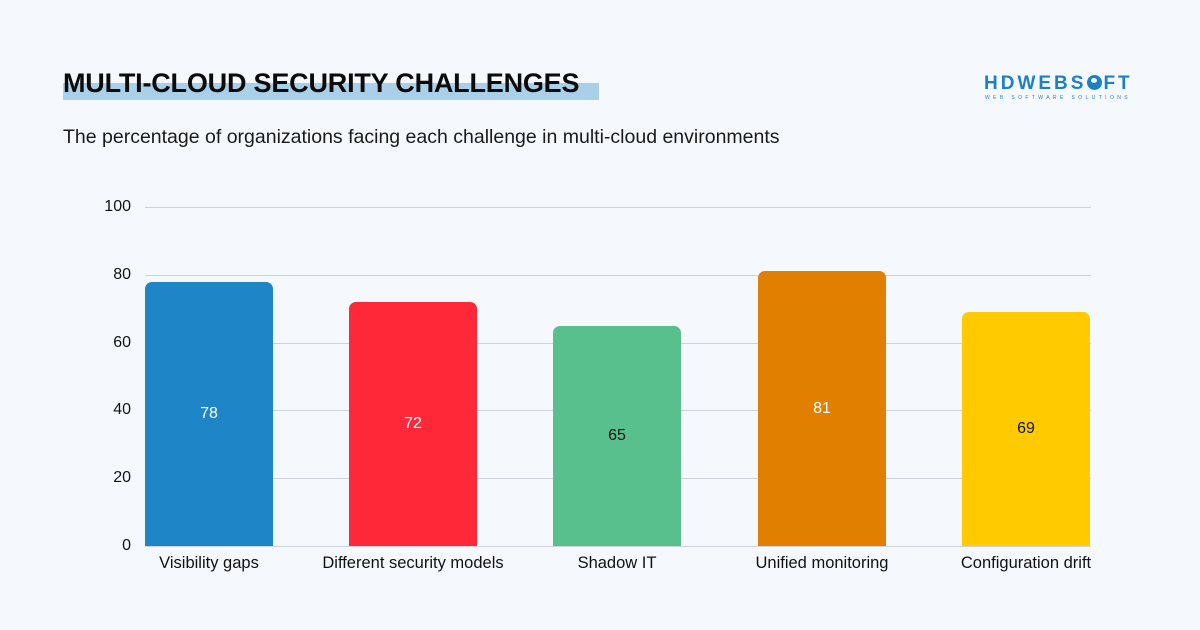 The height and width of the screenshot is (630, 1200). I want to click on bar-value-label: 65, so click(617, 435).